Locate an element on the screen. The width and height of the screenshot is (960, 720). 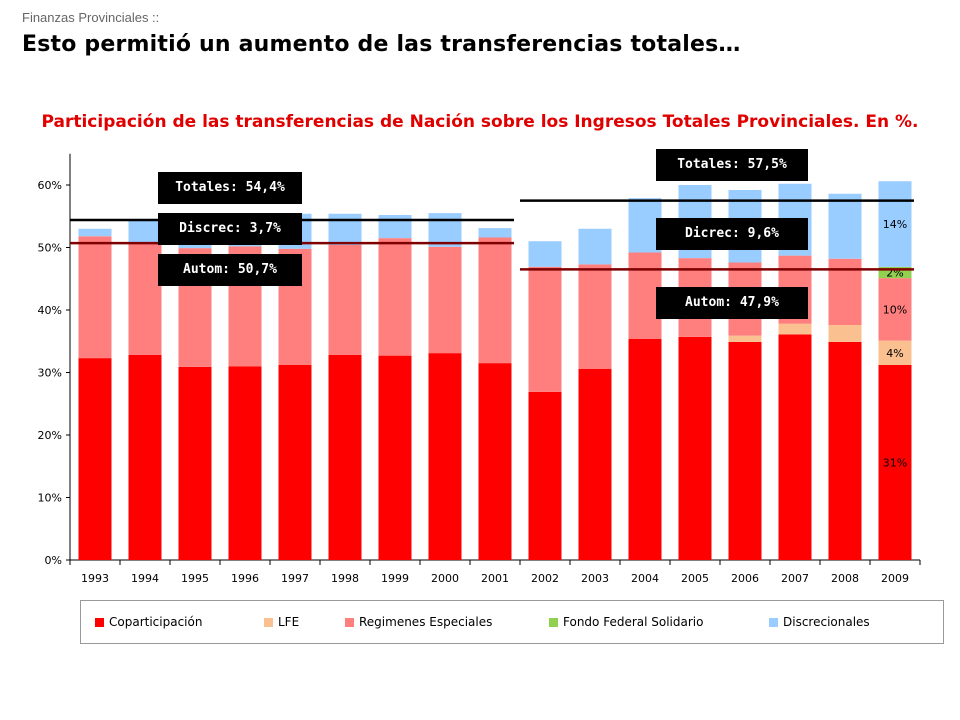
bar-coparticipaci-n-2009 is located at coordinates (895, 462).